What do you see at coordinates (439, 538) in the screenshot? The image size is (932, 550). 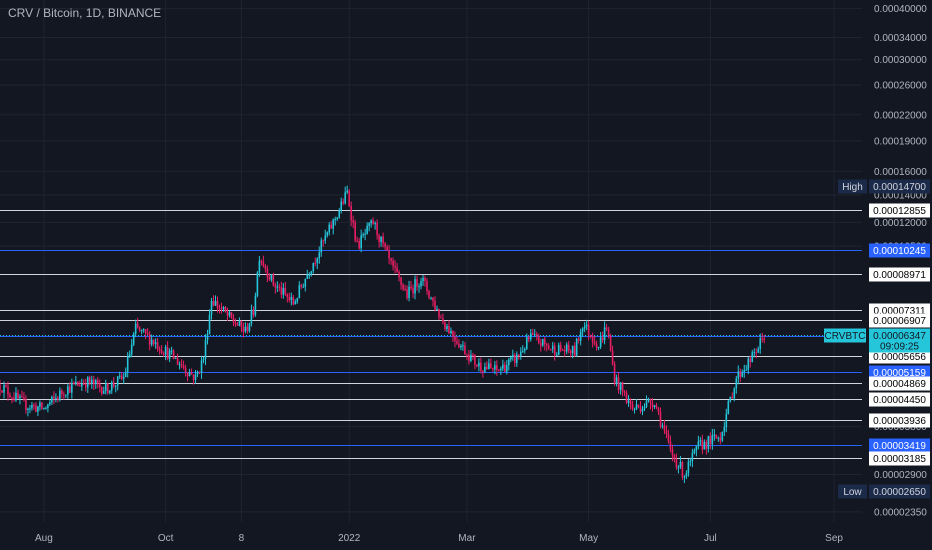 I see `time-axis: Aug Oct 8 2022 Mar May Jul Sep` at bounding box center [439, 538].